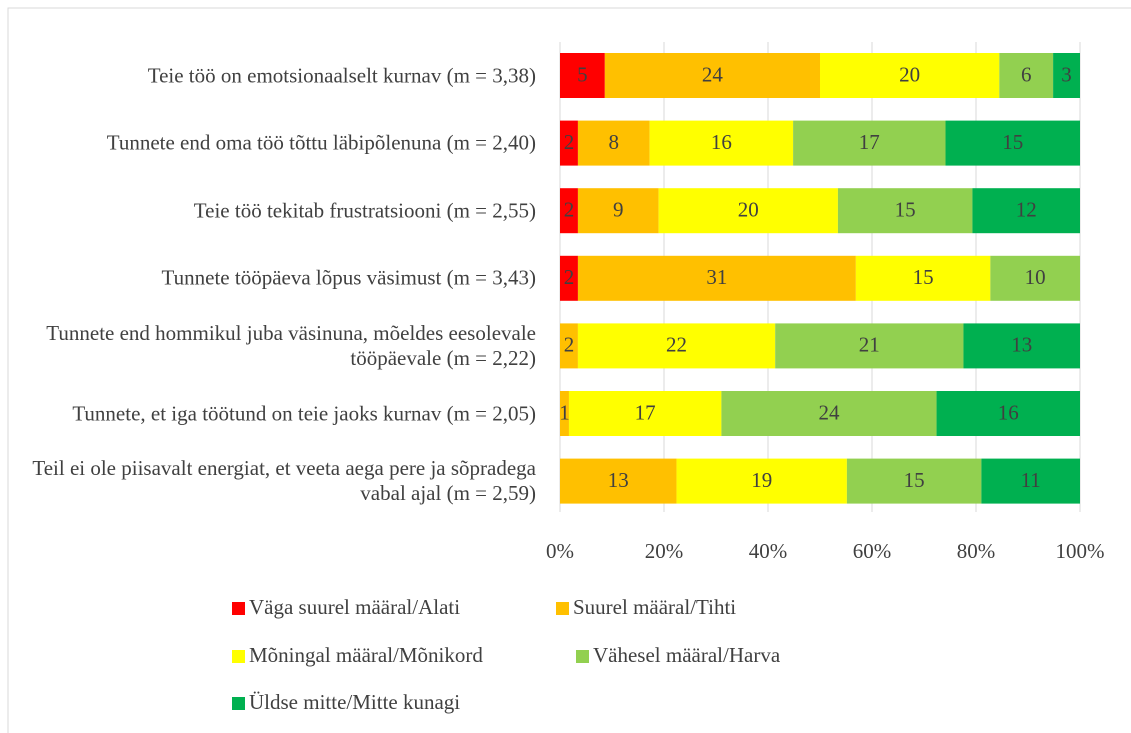 This screenshot has width=1131, height=733. What do you see at coordinates (354, 607) in the screenshot?
I see `legend-label: Väga suurel määral/Alati` at bounding box center [354, 607].